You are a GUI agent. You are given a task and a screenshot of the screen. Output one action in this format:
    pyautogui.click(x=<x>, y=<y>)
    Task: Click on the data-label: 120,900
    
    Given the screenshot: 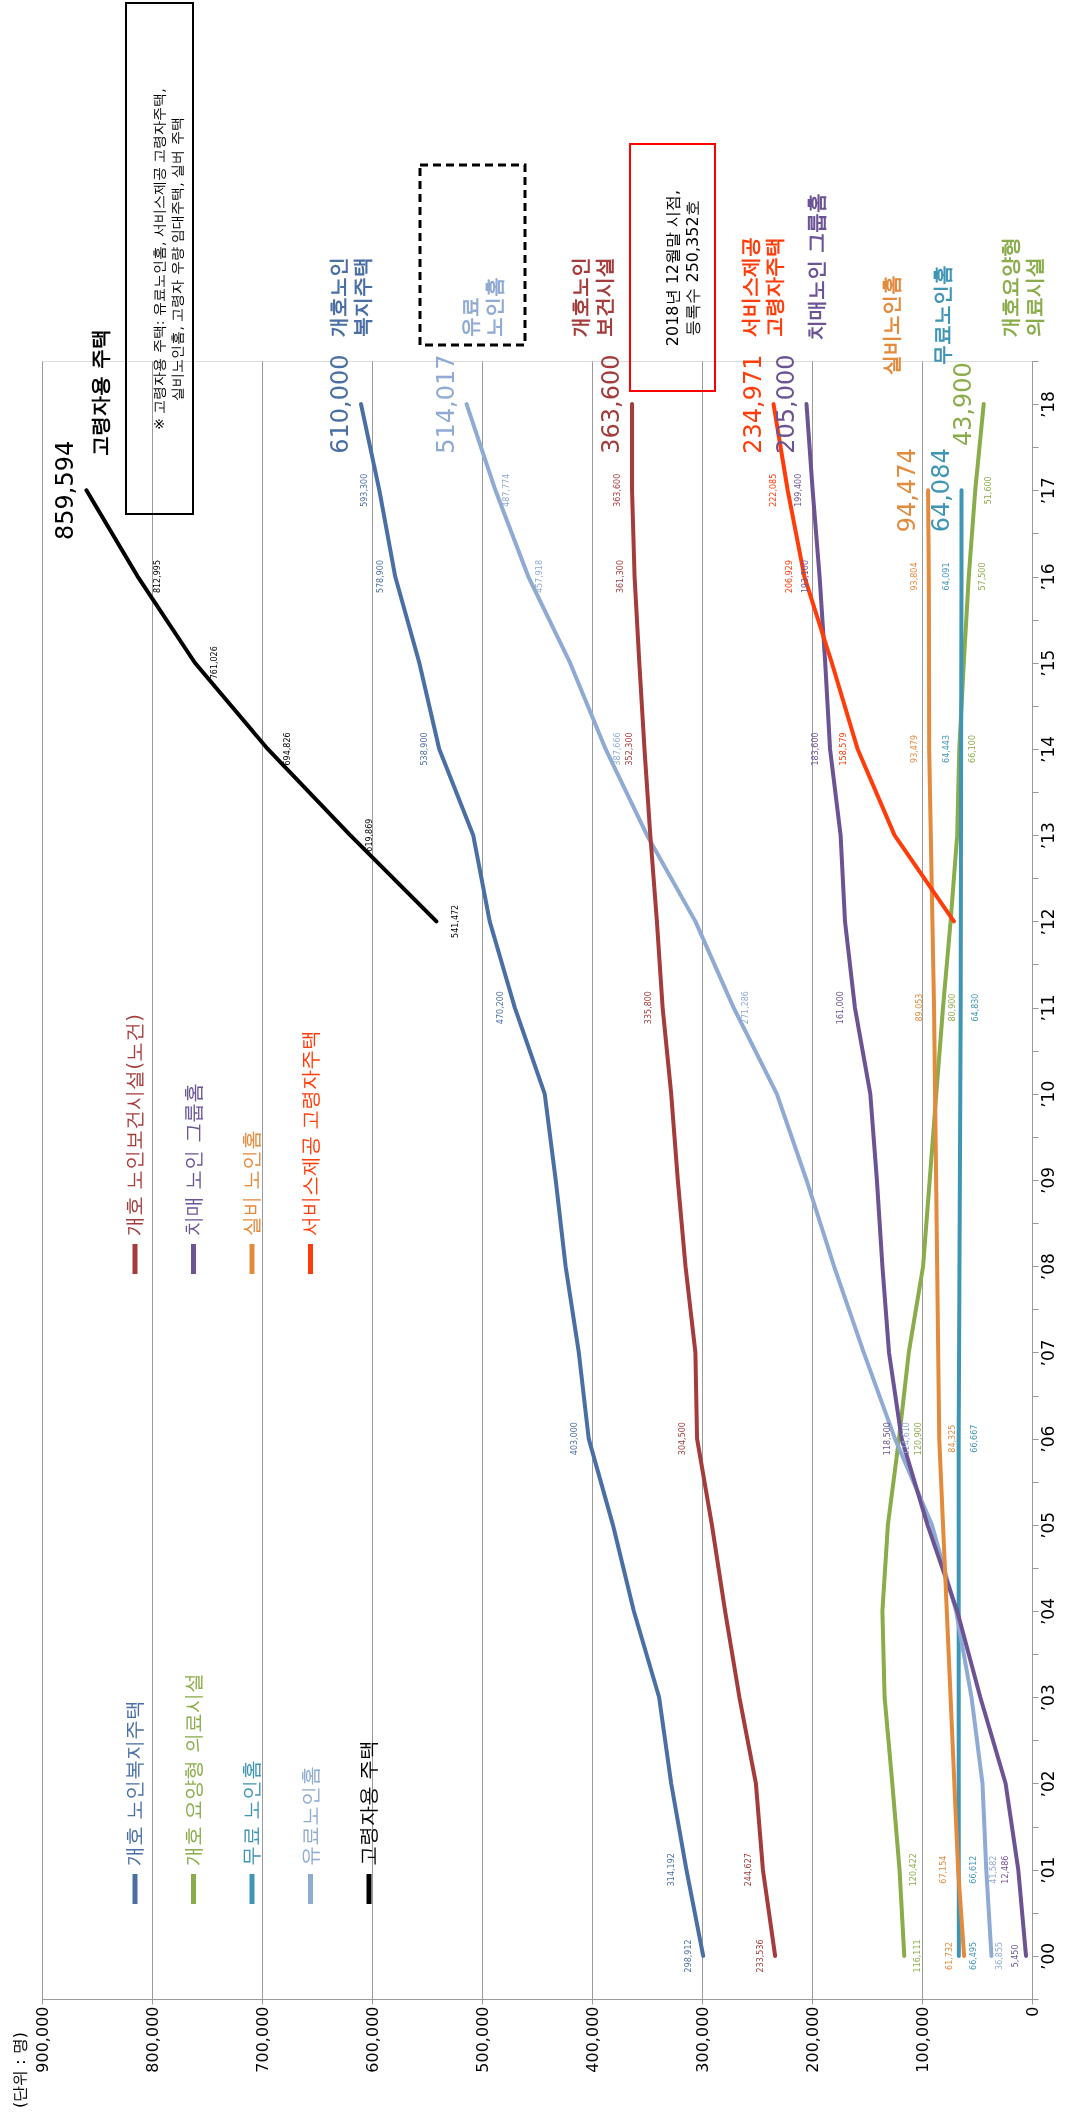 What is the action you would take?
    pyautogui.click(x=919, y=1439)
    